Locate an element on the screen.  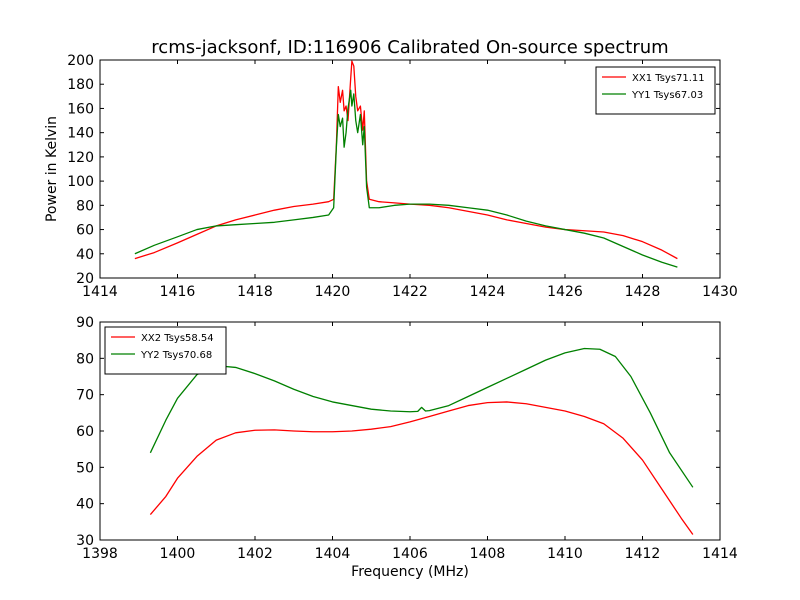
x-tick-label: 1416 is located at coordinates (178, 292).